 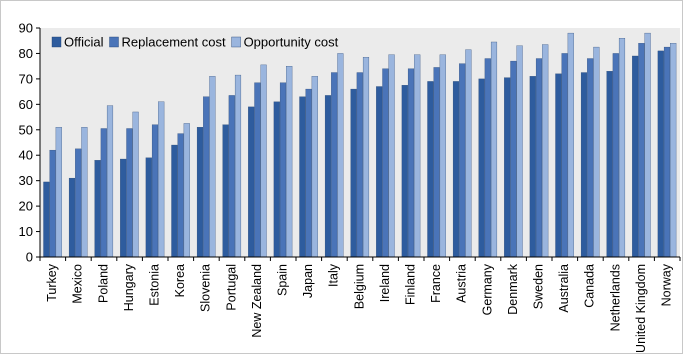 I want to click on x-tick-label: Finland, so click(x=410, y=284).